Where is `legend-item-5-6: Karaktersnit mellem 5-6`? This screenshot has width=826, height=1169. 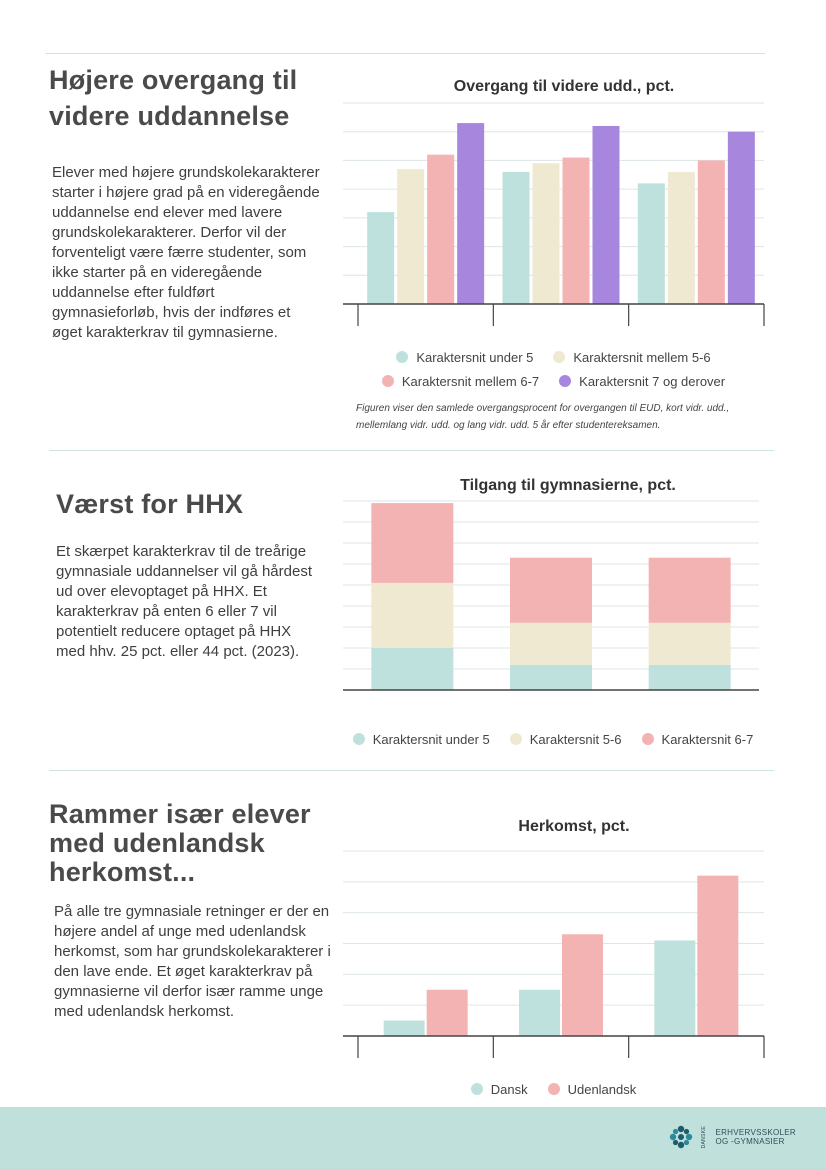
legend-item-5-6: Karaktersnit mellem 5-6 is located at coordinates (632, 357).